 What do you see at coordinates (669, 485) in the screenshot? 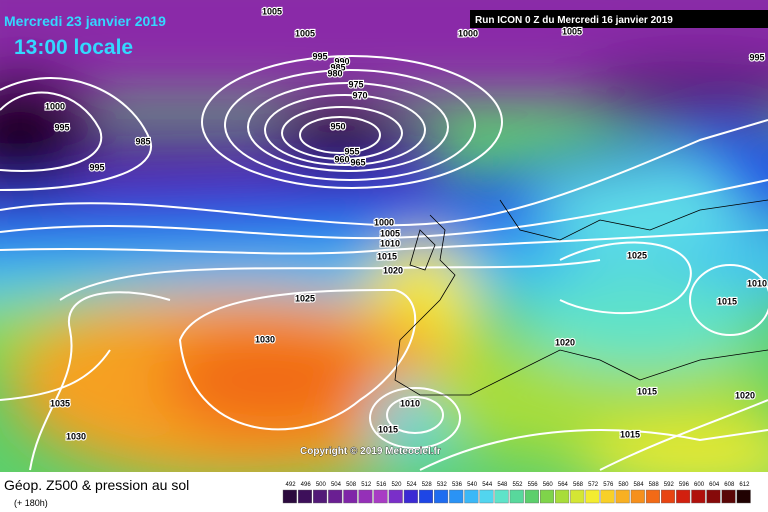
I see `scale-label: 592` at bounding box center [669, 485].